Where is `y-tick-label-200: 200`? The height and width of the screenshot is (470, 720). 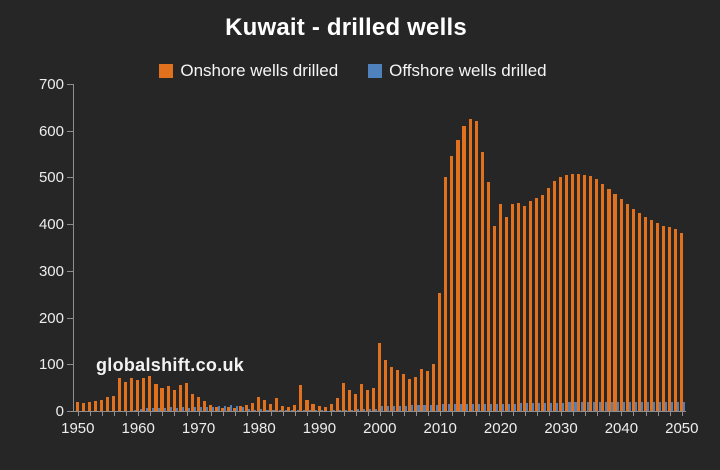
y-tick-label-200: 200 is located at coordinates (51, 318).